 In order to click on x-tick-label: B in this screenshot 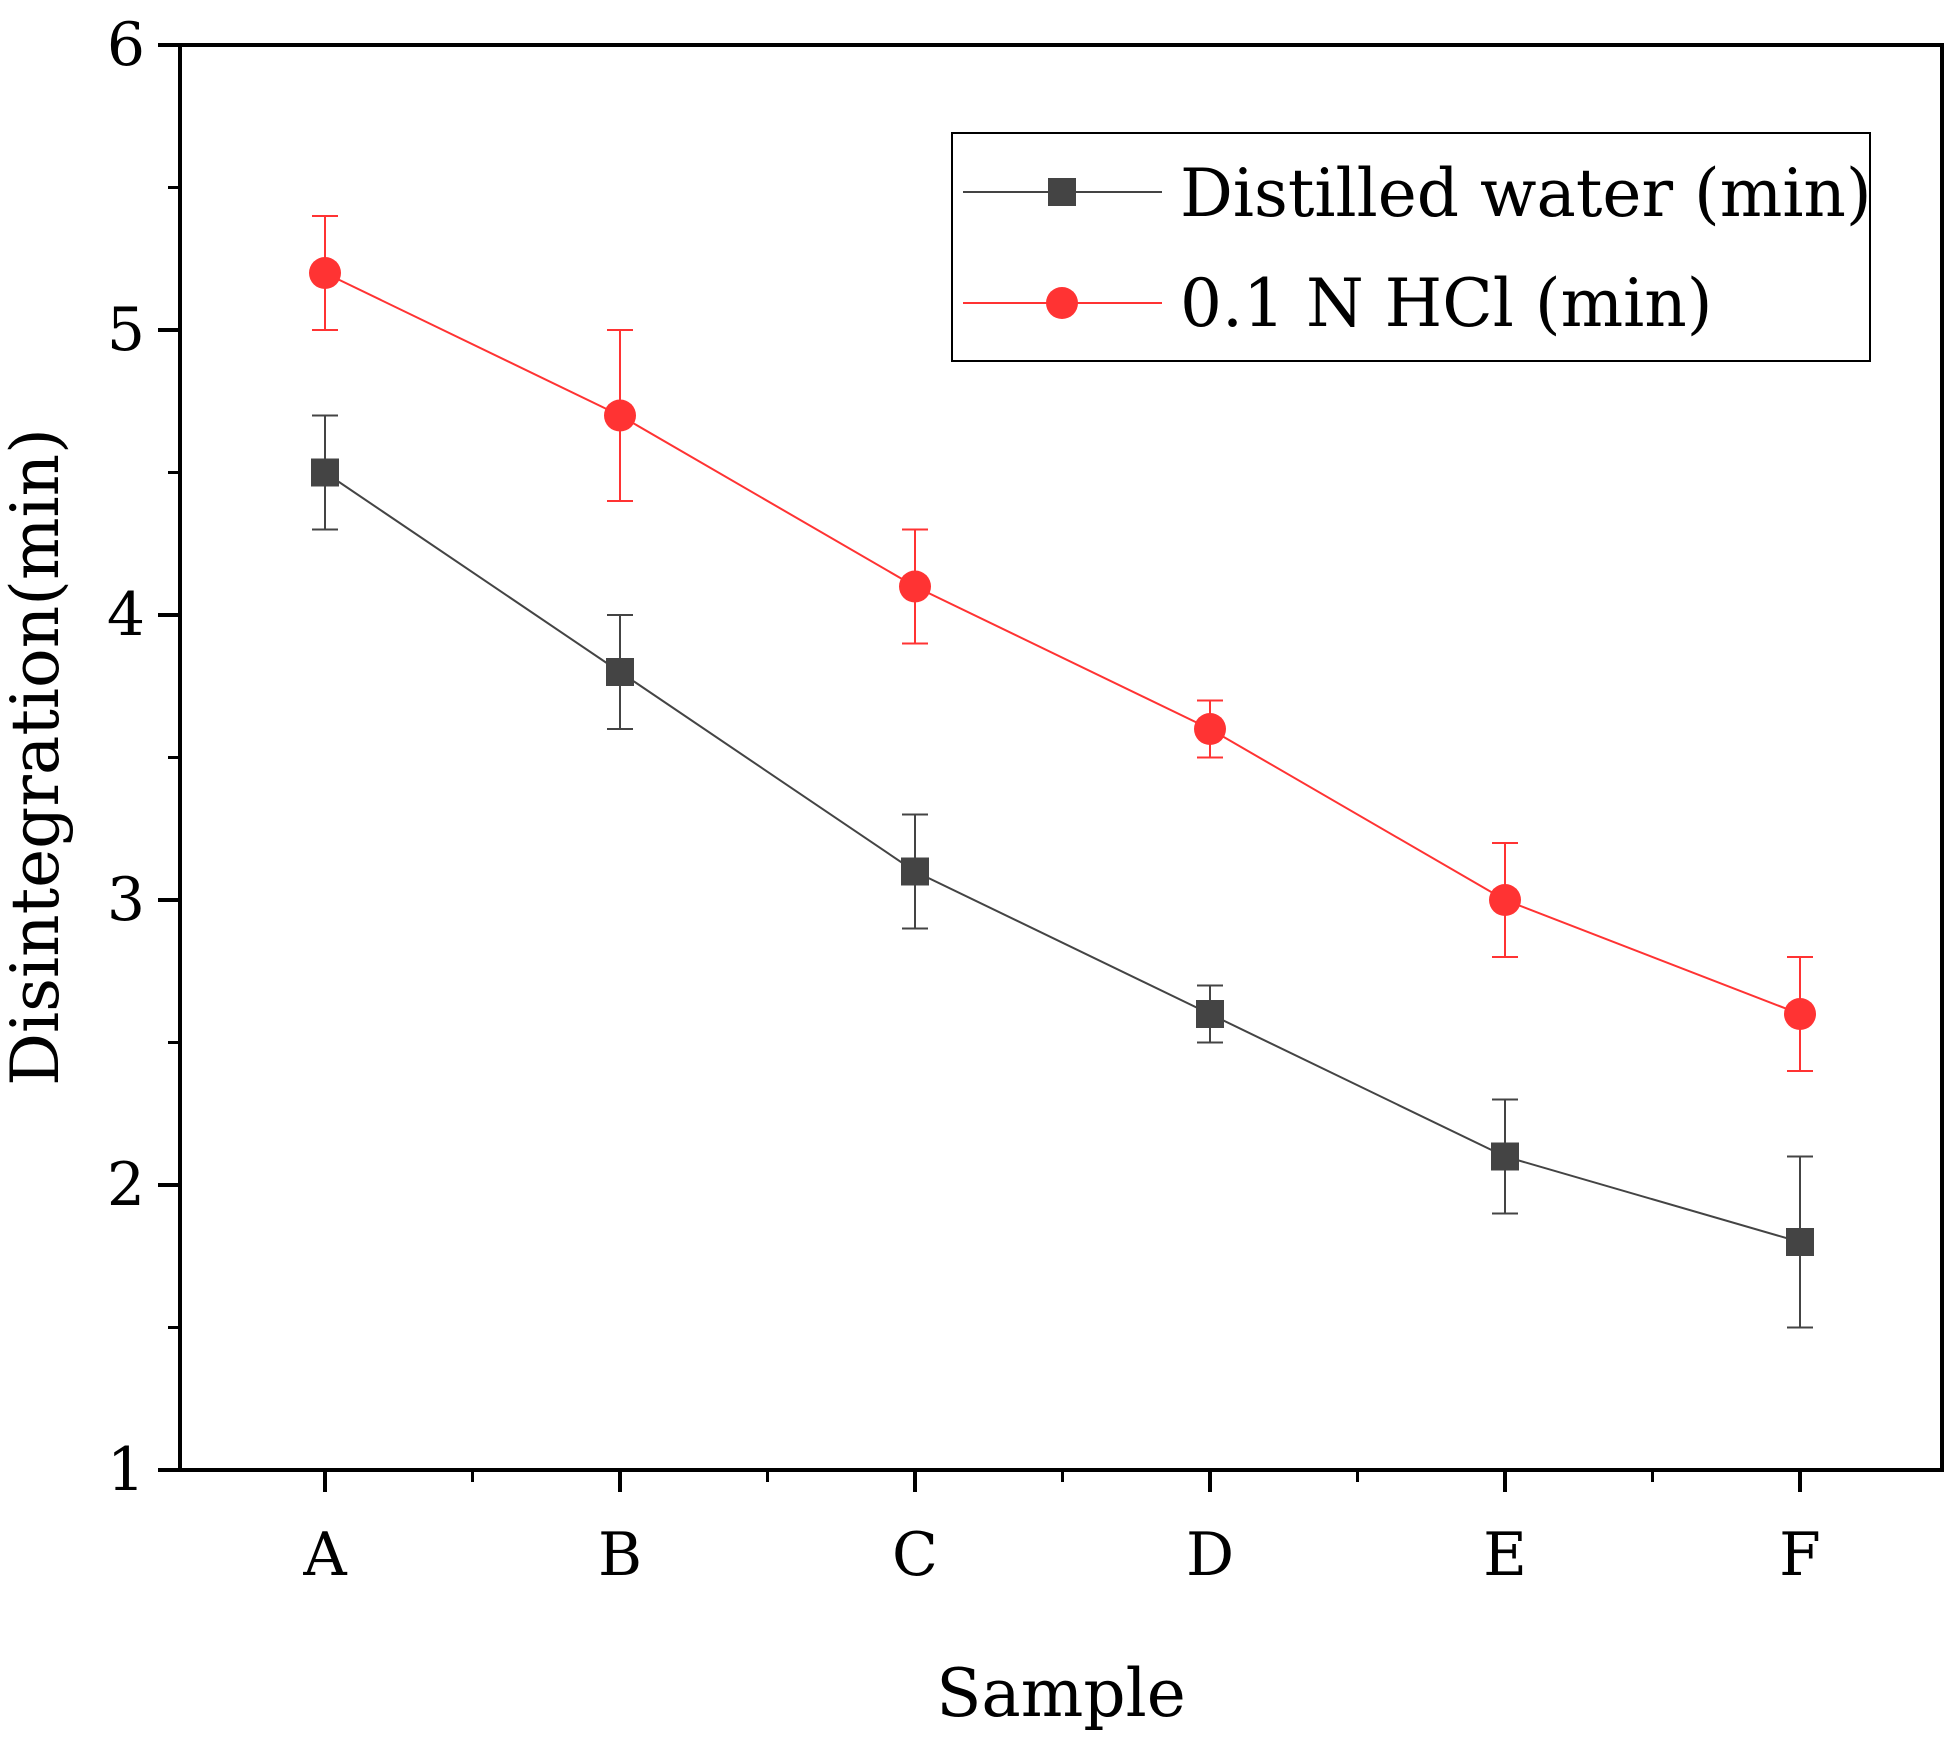, I will do `click(620, 1555)`.